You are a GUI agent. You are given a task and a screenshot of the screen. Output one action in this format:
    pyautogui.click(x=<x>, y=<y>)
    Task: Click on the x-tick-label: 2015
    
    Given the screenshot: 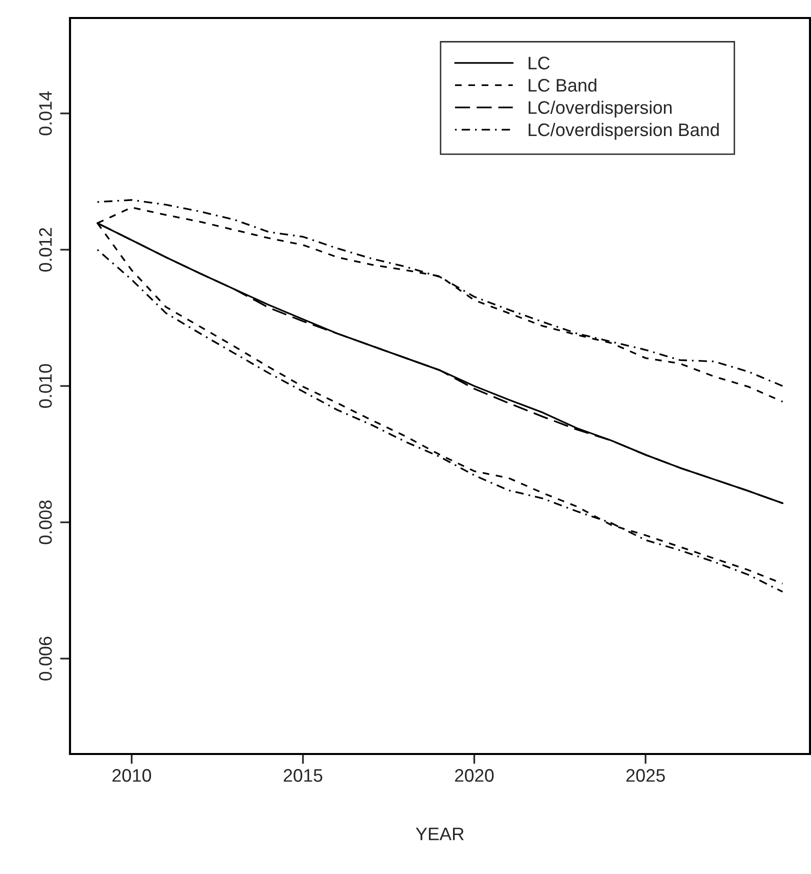 What is the action you would take?
    pyautogui.click(x=303, y=775)
    